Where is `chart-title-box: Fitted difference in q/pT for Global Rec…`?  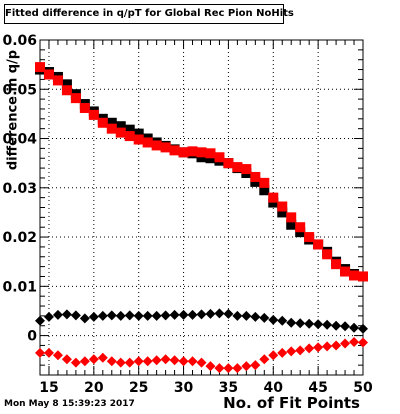
chart-title-box: Fitted difference in q/pT for Global Rec… is located at coordinates (149, 14).